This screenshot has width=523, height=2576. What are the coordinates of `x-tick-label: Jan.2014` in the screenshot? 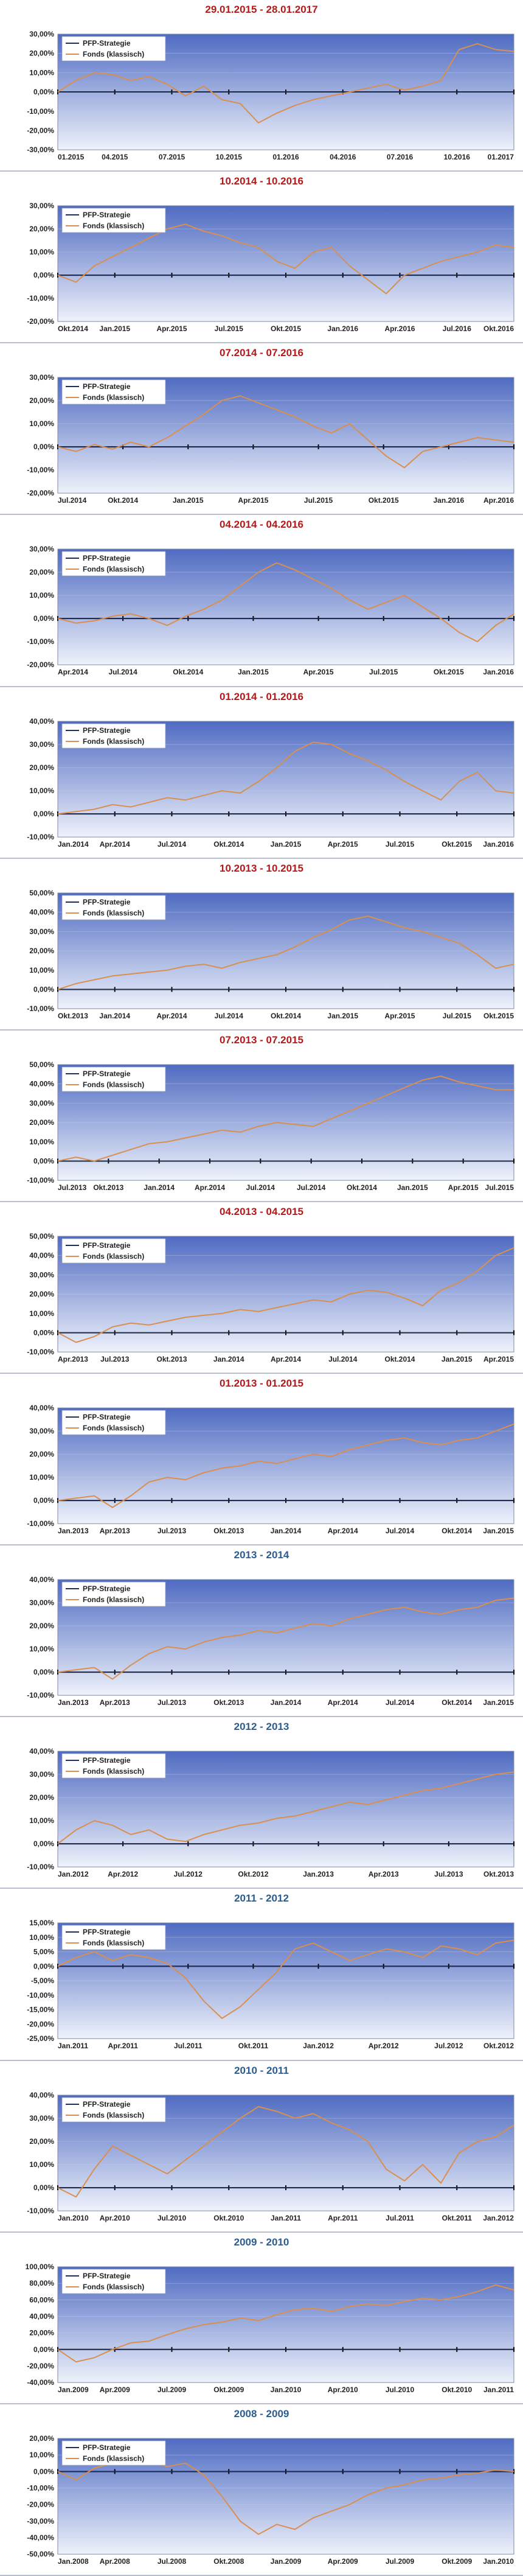 It's located at (114, 1016).